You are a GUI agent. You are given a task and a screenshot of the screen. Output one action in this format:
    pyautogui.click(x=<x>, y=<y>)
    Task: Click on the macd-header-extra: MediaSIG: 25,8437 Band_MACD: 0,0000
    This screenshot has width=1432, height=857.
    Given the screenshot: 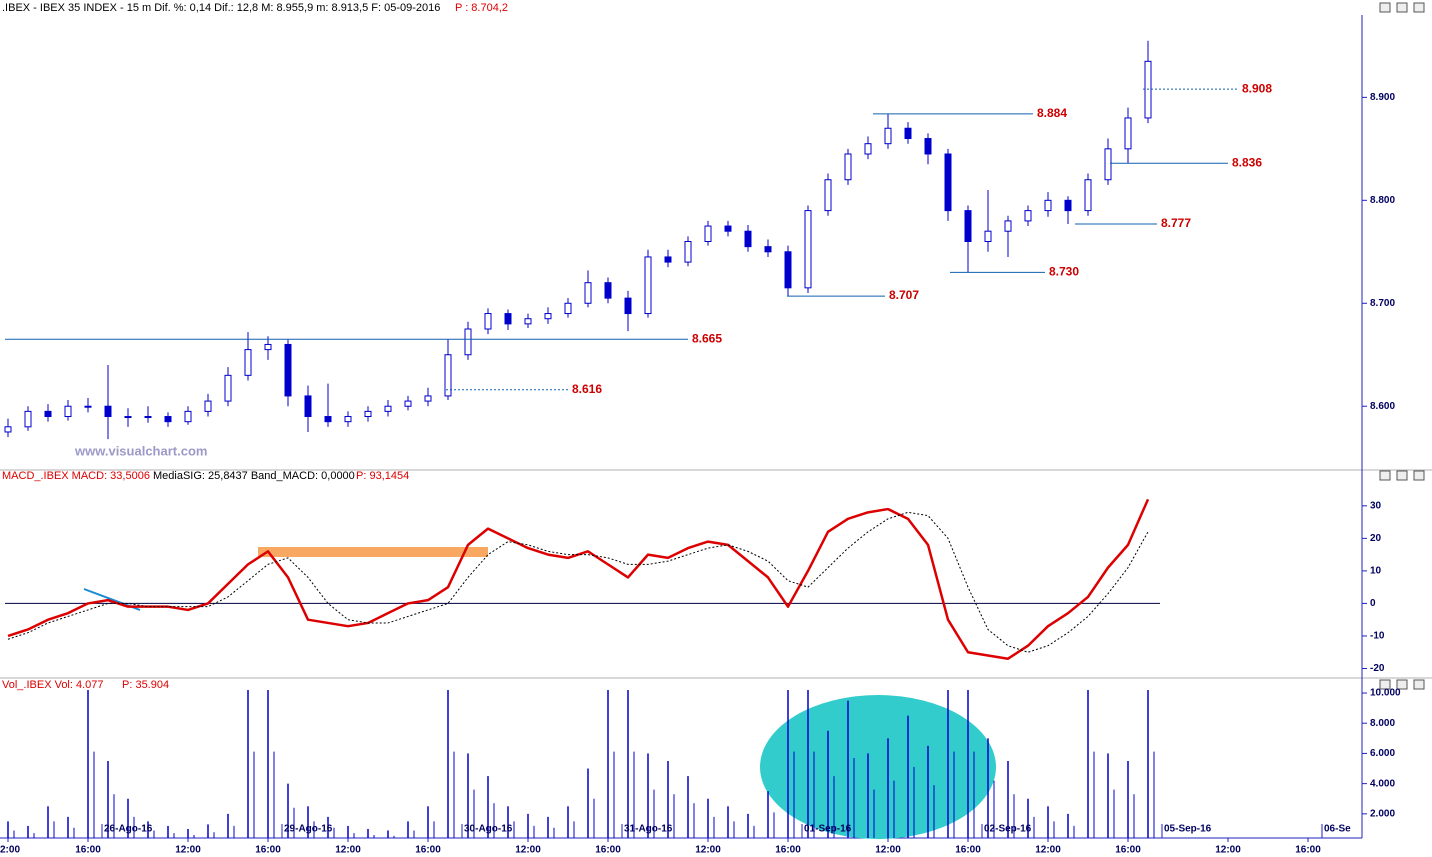 What is the action you would take?
    pyautogui.click(x=254, y=476)
    